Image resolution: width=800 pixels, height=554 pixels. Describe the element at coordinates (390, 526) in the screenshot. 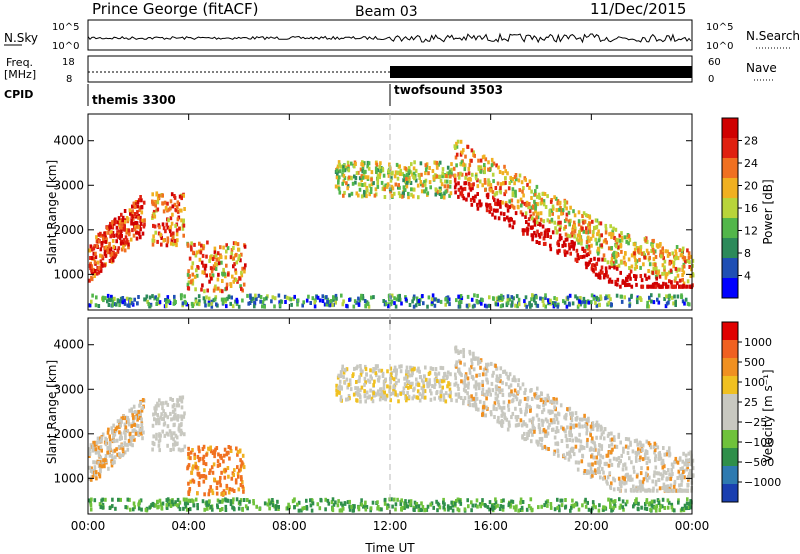

I see `x-tick-label: 12:00` at that location.